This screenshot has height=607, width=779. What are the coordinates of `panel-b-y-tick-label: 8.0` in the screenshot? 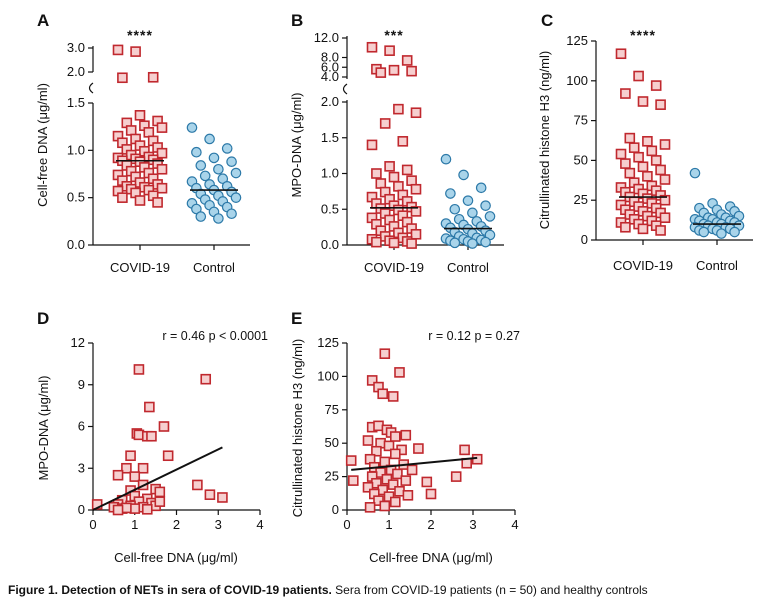 It's located at (330, 57).